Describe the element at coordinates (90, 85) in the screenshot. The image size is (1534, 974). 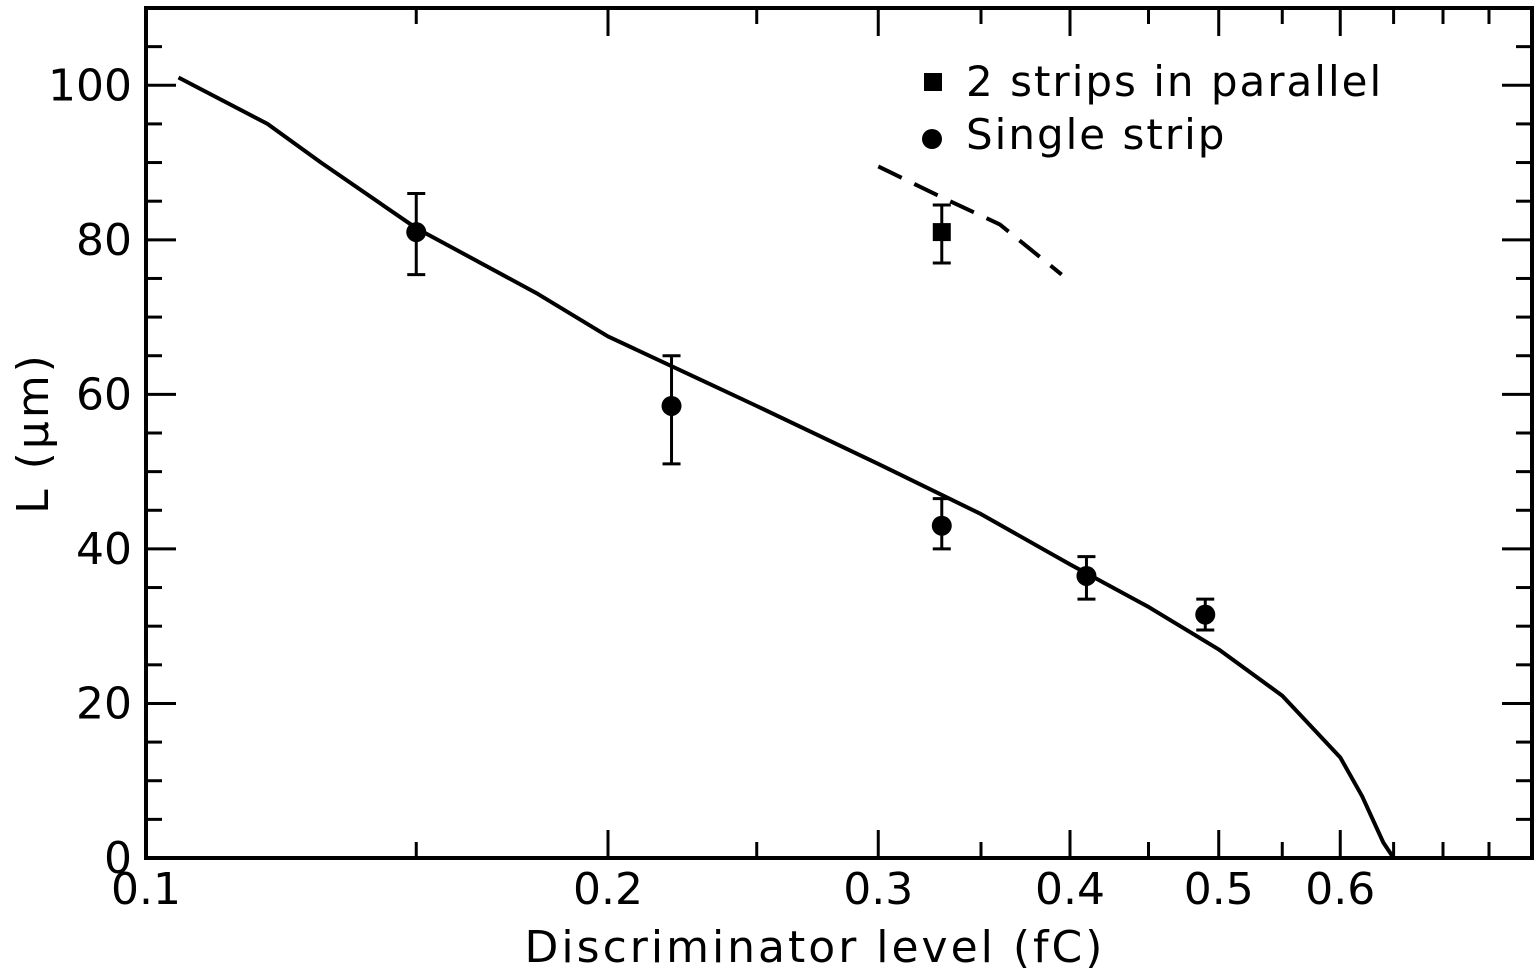
I see `y-tick-label: 100` at that location.